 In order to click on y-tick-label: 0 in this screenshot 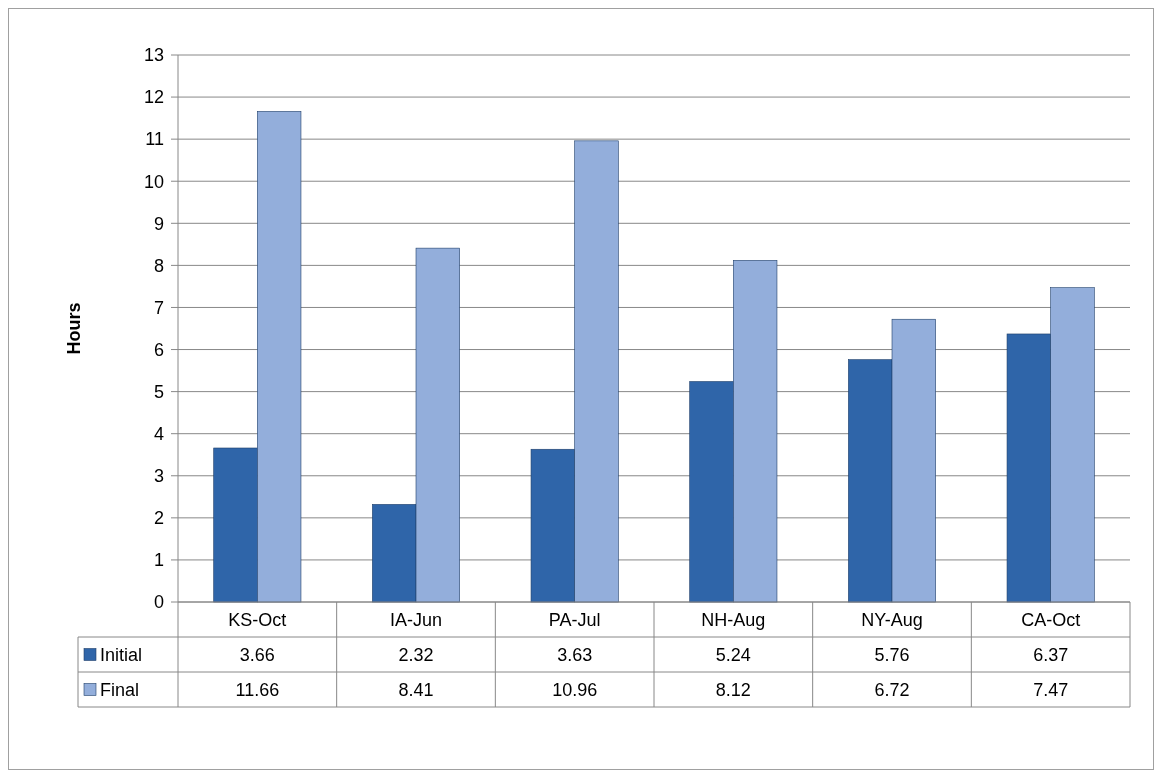, I will do `click(158, 602)`.